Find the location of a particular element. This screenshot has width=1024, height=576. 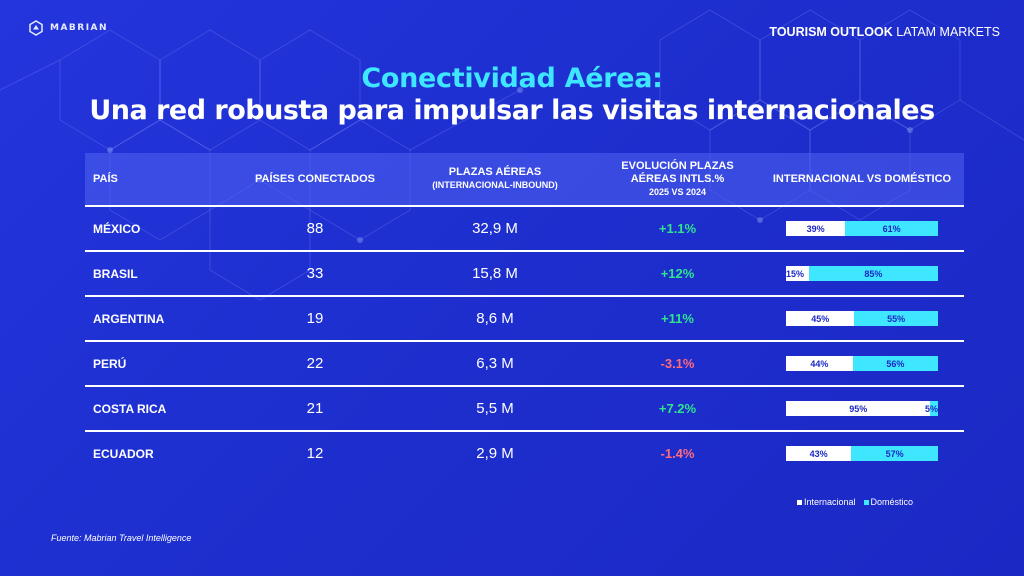

bar-segment-internacional: 15% is located at coordinates (797, 273).